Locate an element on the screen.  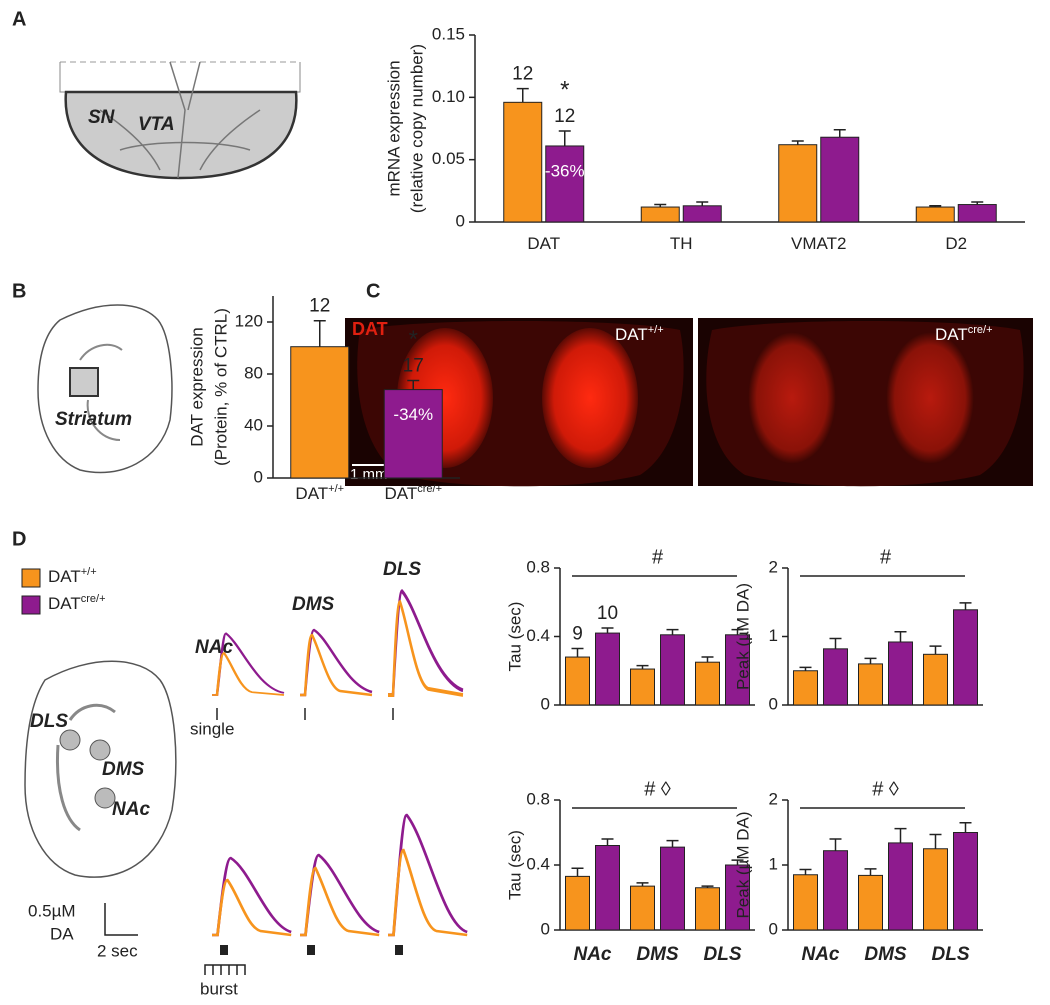
y-axis-label: (relative copy number) is located at coordinates (416, 128).